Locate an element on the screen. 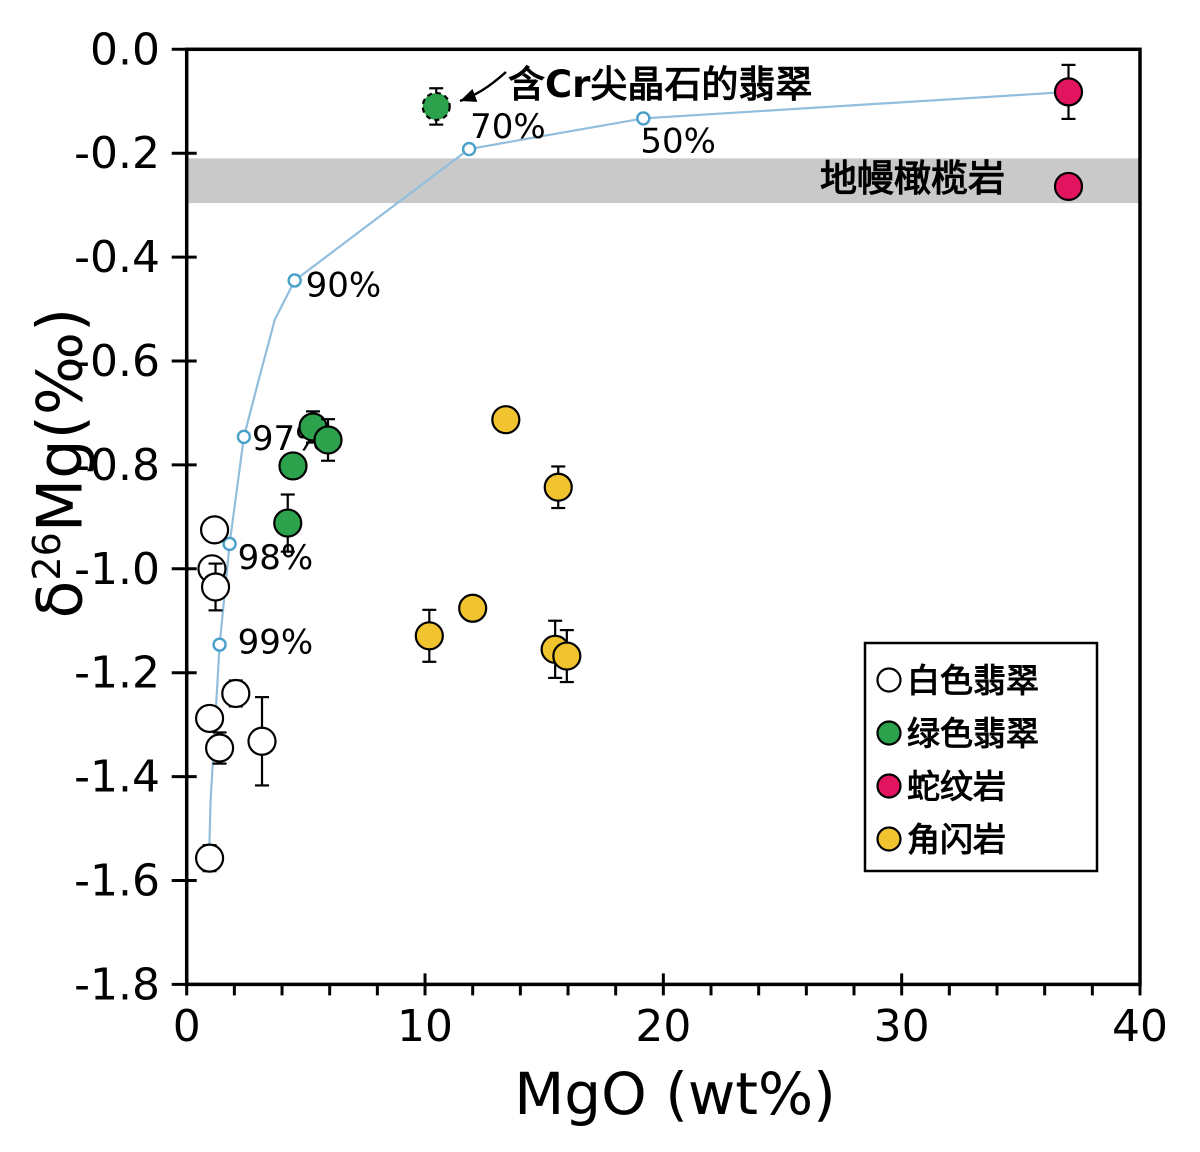 The height and width of the screenshot is (1152, 1200). curve-marker-98% is located at coordinates (229, 544).